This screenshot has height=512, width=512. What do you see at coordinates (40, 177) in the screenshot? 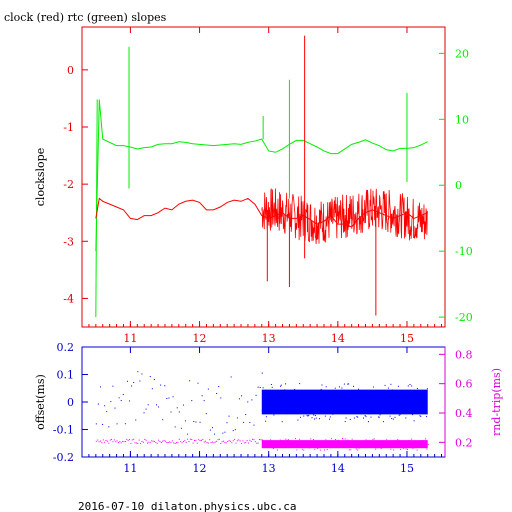
I see `top-y-axis-label: clockslope` at bounding box center [40, 177].